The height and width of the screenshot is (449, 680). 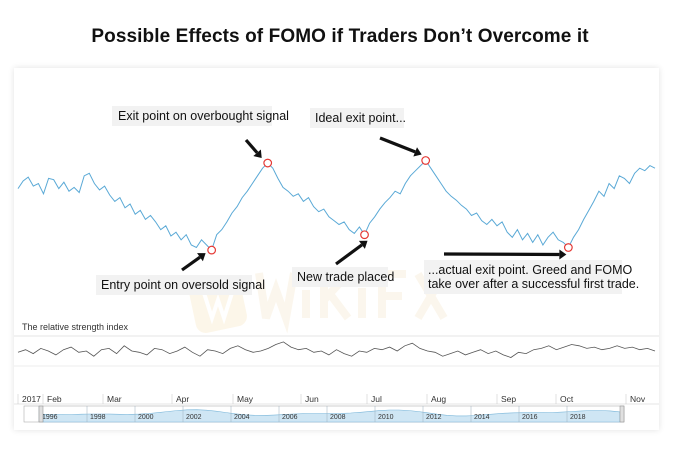 What do you see at coordinates (578, 417) in the screenshot?
I see `year-label: 2018` at bounding box center [578, 417].